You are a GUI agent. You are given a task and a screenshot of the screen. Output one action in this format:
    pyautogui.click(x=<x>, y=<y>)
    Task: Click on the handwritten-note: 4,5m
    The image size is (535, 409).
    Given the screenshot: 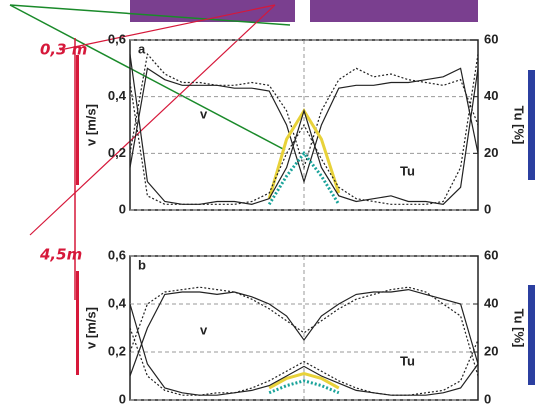 What is the action you would take?
    pyautogui.click(x=60, y=255)
    